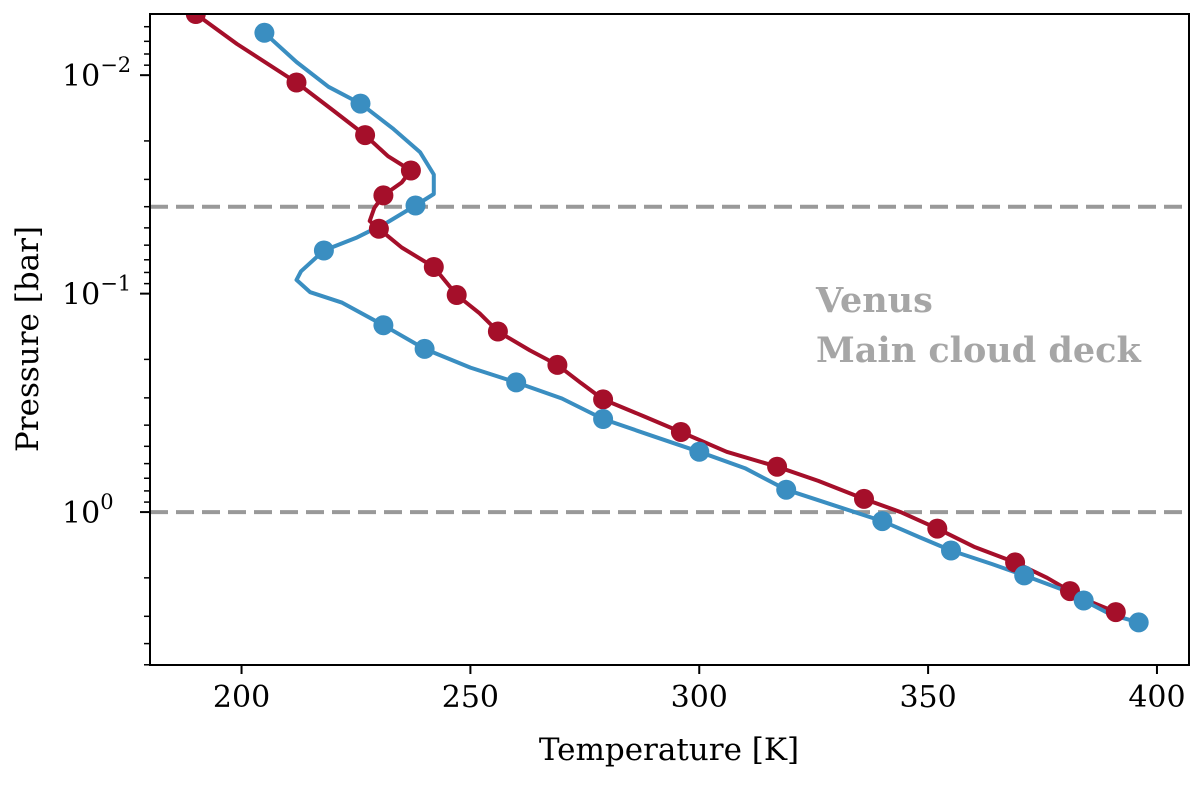 The height and width of the screenshot is (786, 1200). I want to click on y-tick-label-2: 10⁰, so click(88, 510).